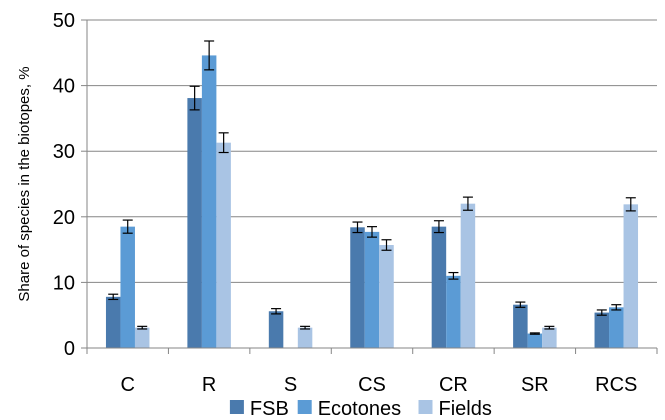 The width and height of the screenshot is (665, 420). I want to click on error-bar-fields-cr, so click(467, 203).